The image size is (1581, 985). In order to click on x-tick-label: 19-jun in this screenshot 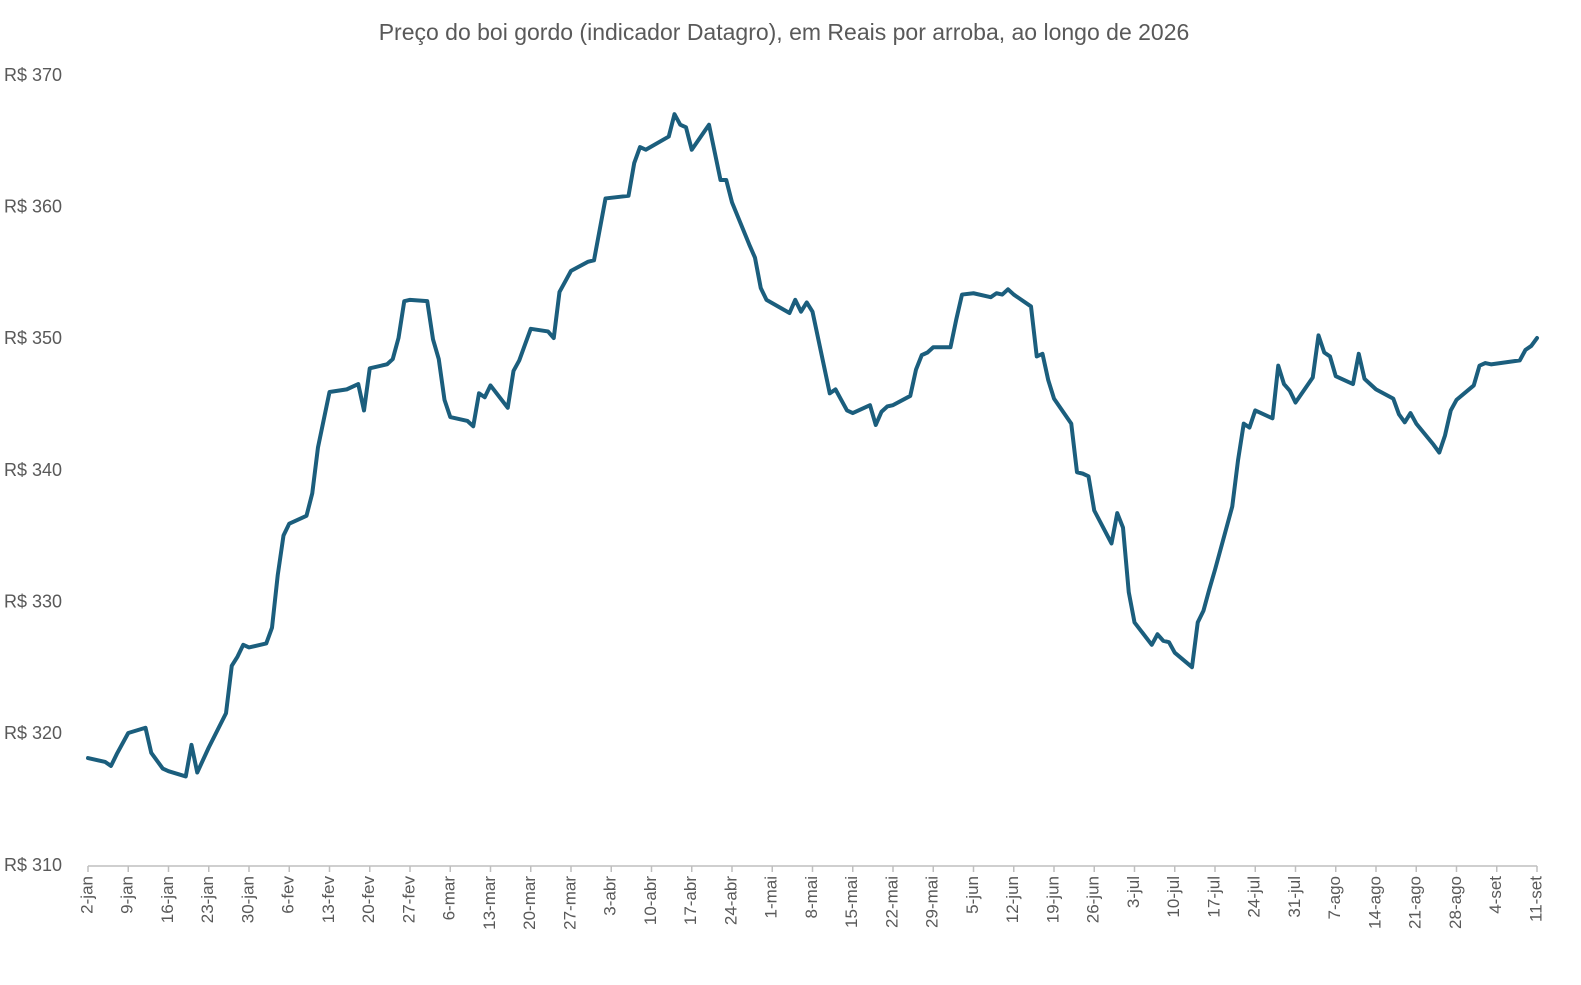, I will do `click(1052, 899)`.